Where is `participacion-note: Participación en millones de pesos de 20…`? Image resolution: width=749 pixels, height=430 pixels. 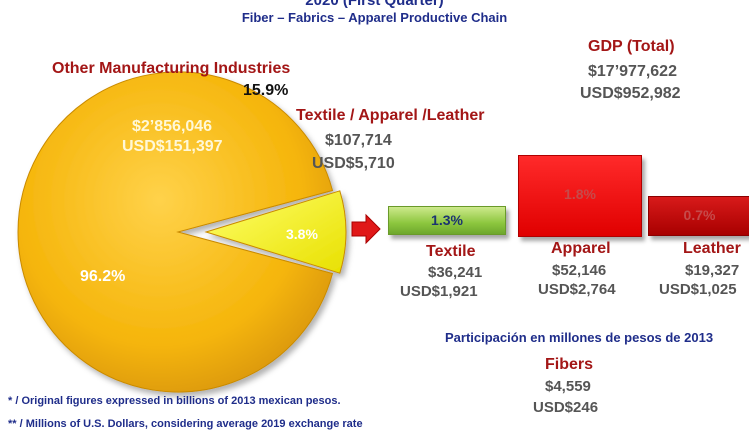
participacion-note: Participación en millones de pesos de 20… is located at coordinates (579, 337).